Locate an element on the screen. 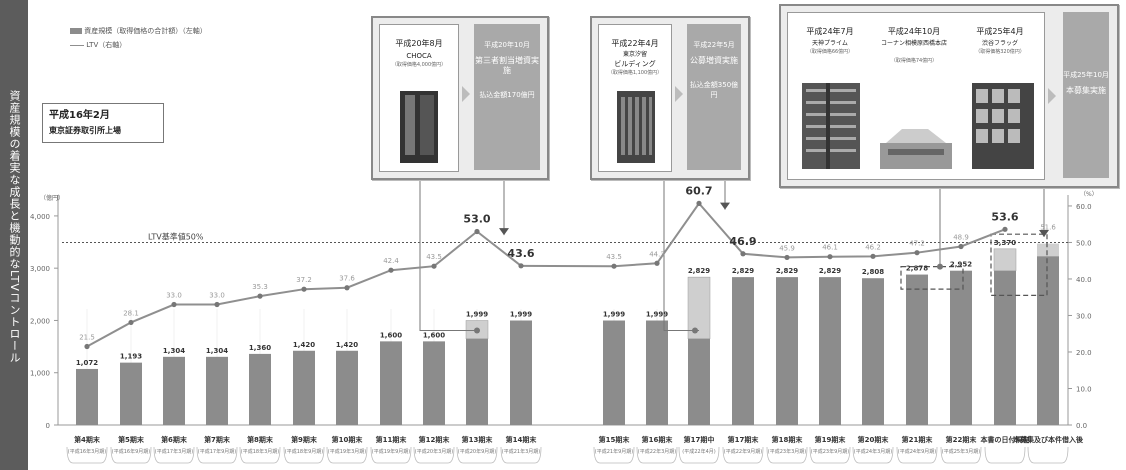 This screenshot has width=1126, height=470. x-tick-label: 第20期末 is located at coordinates (874, 439).